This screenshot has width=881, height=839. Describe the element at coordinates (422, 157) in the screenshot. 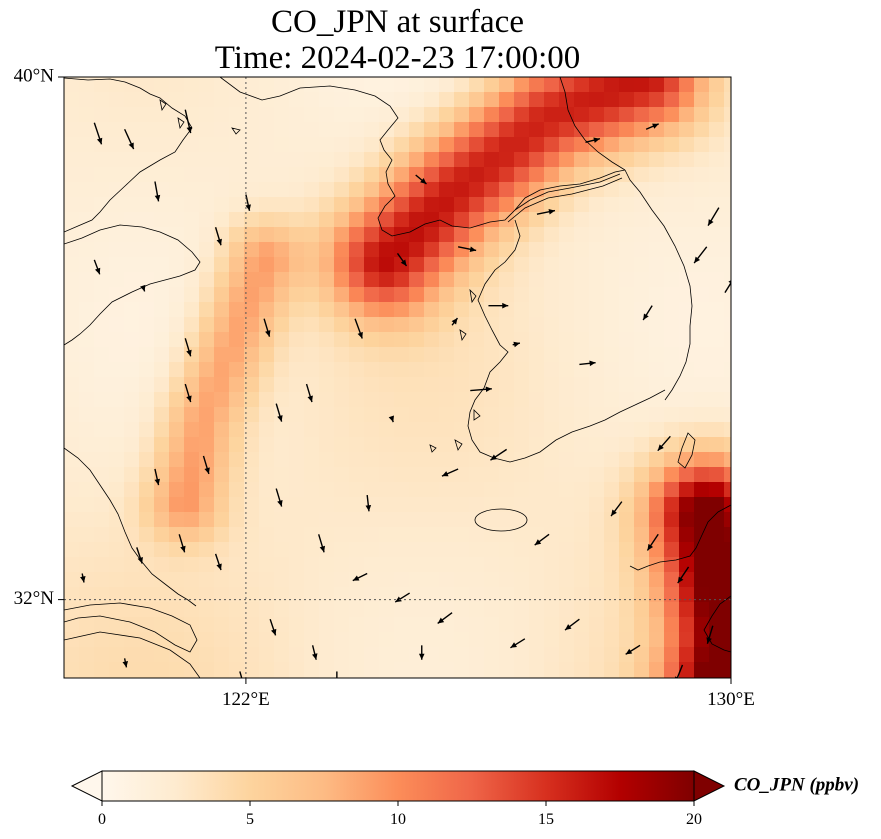

I see `liaodong-coastline` at that location.